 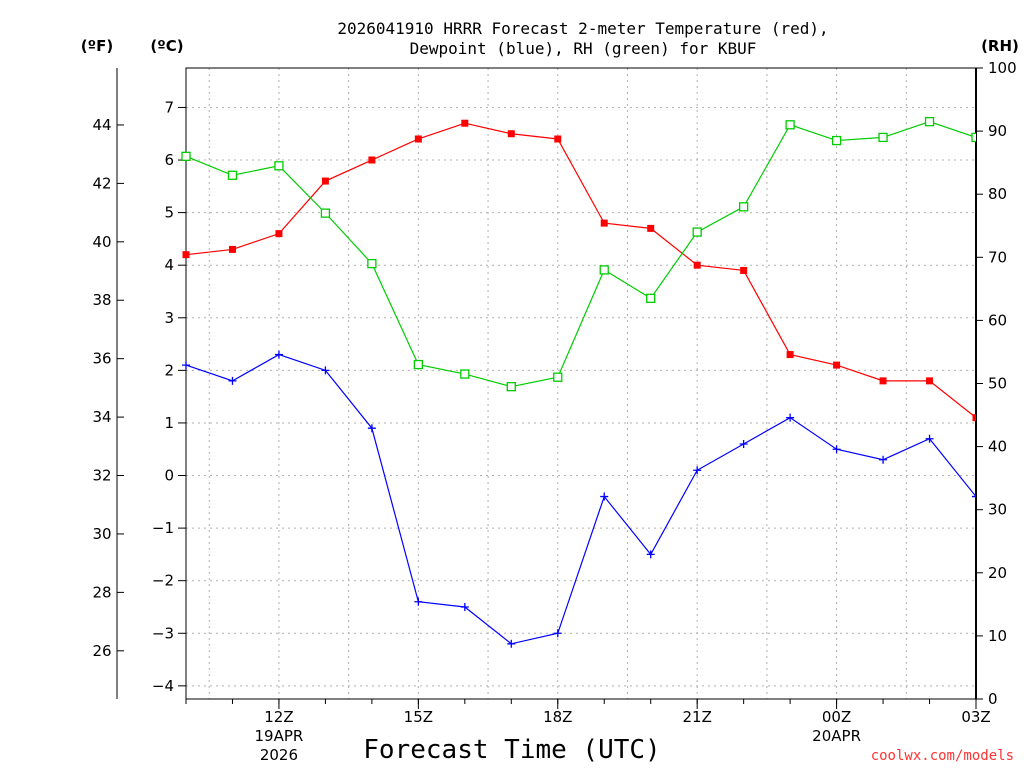 I want to click on rh-tick-label: 10, so click(x=997, y=636).